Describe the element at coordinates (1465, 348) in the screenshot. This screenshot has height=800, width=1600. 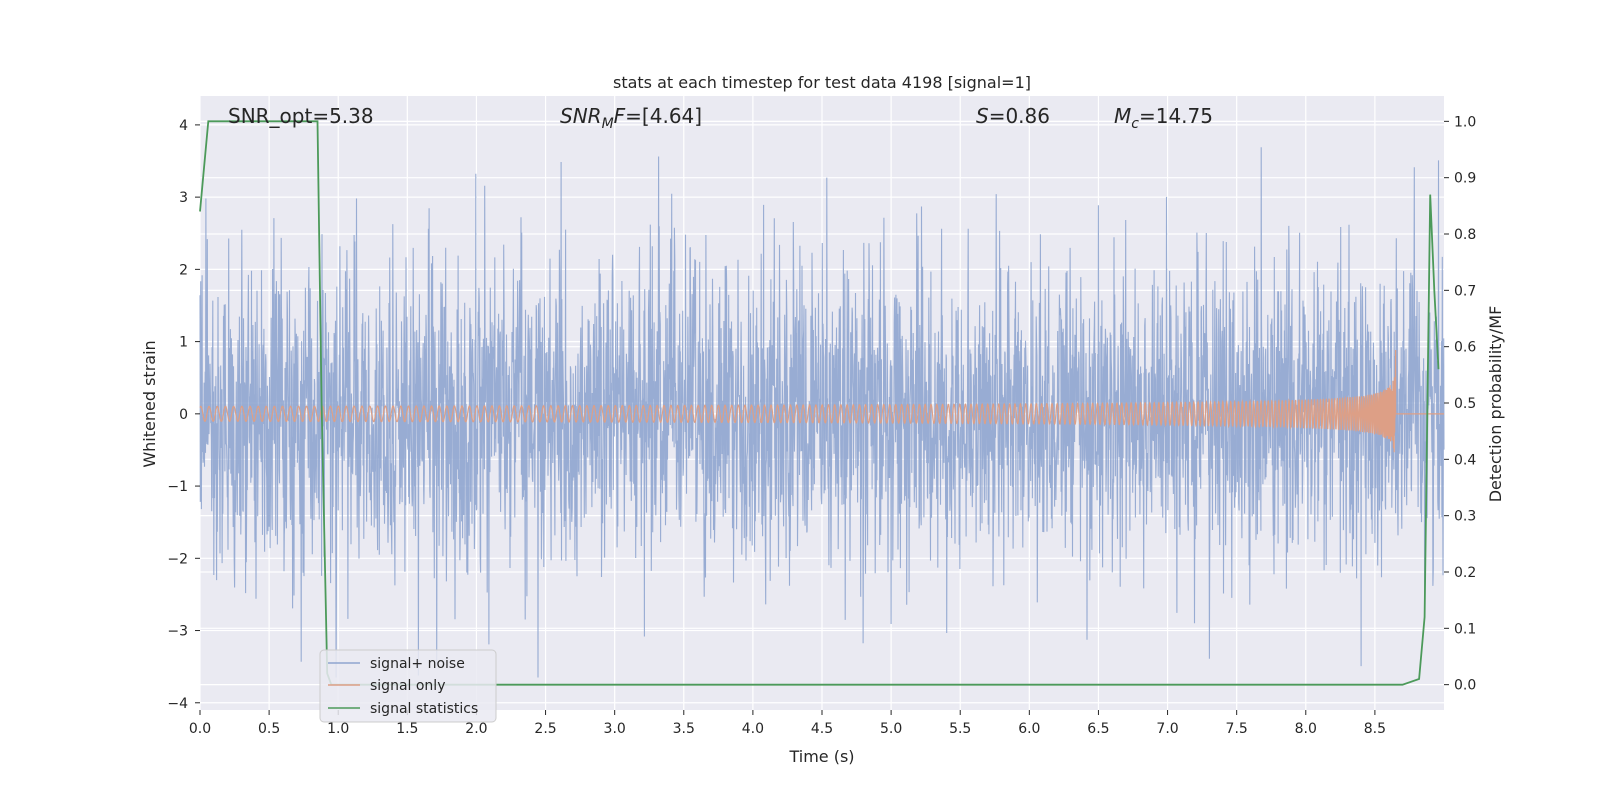
I see `y-right-tick-label: 0.6` at that location.